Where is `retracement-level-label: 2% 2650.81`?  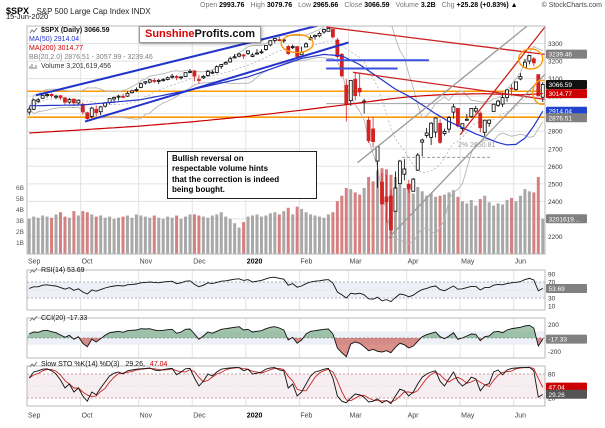 retracement-level-label: 2% 2650.81 is located at coordinates (477, 145).